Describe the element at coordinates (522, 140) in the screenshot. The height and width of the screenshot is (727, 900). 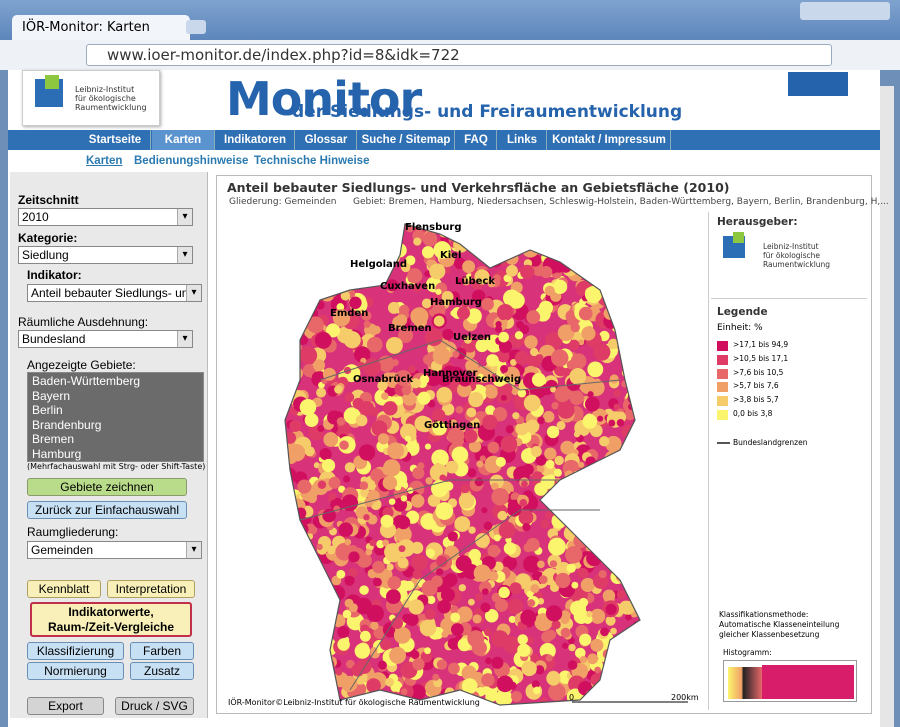
I see `nav-item: Links` at that location.